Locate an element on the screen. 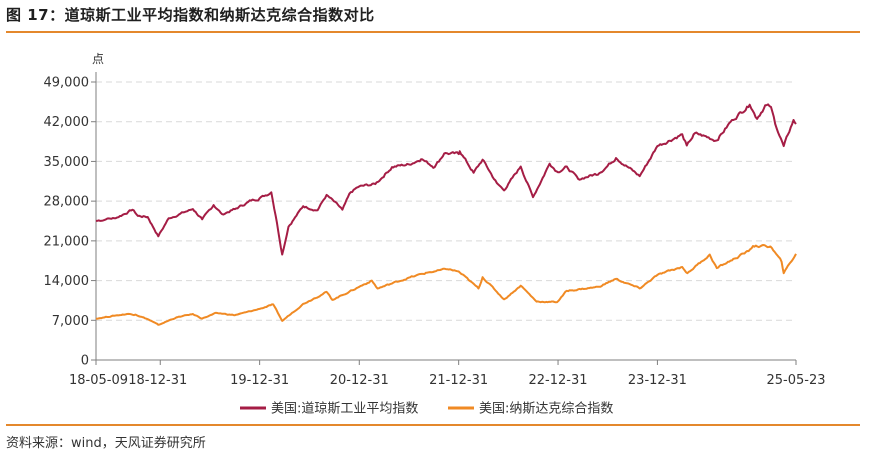 The image size is (870, 461). y-tick-label: 21,000 is located at coordinates (67, 241).